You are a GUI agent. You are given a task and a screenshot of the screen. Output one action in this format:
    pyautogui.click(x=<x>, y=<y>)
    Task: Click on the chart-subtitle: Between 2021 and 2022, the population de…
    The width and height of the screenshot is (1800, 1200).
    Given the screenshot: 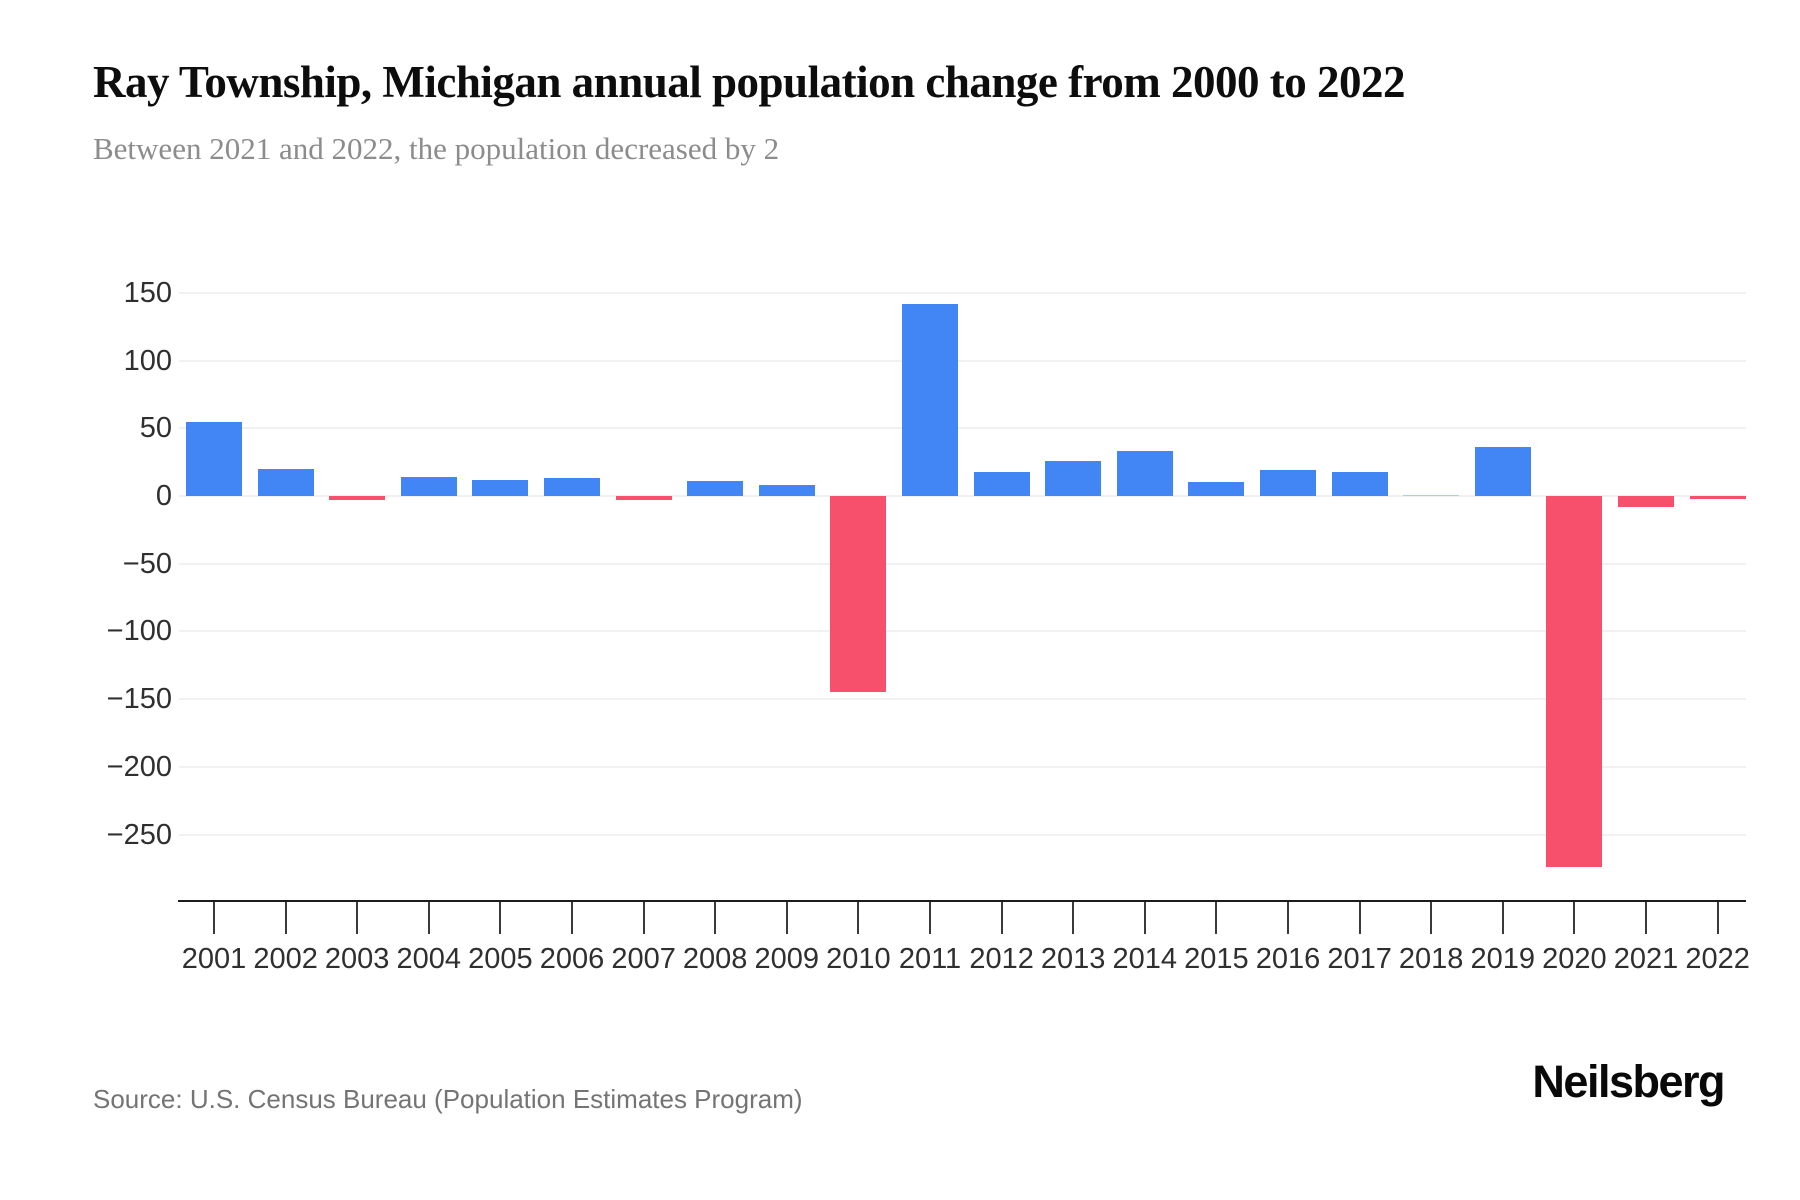 What is the action you would take?
    pyautogui.click(x=436, y=148)
    